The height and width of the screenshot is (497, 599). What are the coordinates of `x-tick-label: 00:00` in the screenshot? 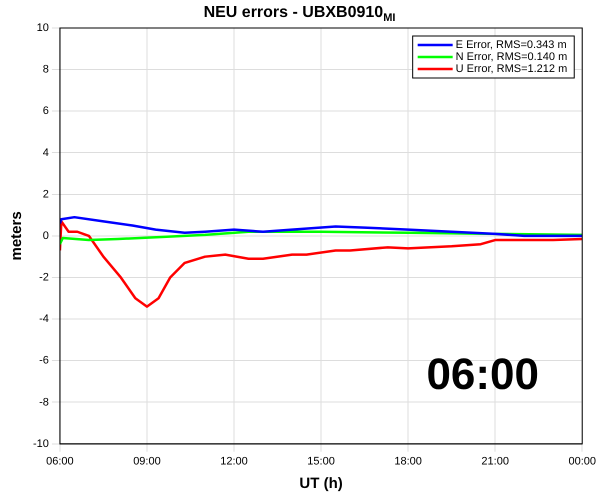 It's located at (582, 461).